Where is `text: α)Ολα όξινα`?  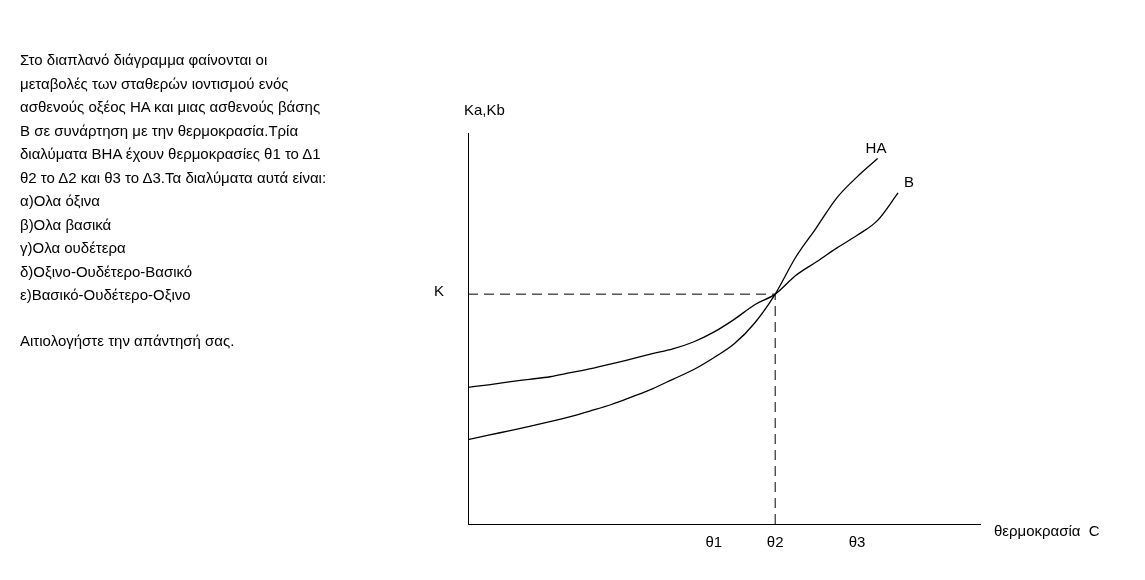 text: α)Ολα όξινα is located at coordinates (60, 201).